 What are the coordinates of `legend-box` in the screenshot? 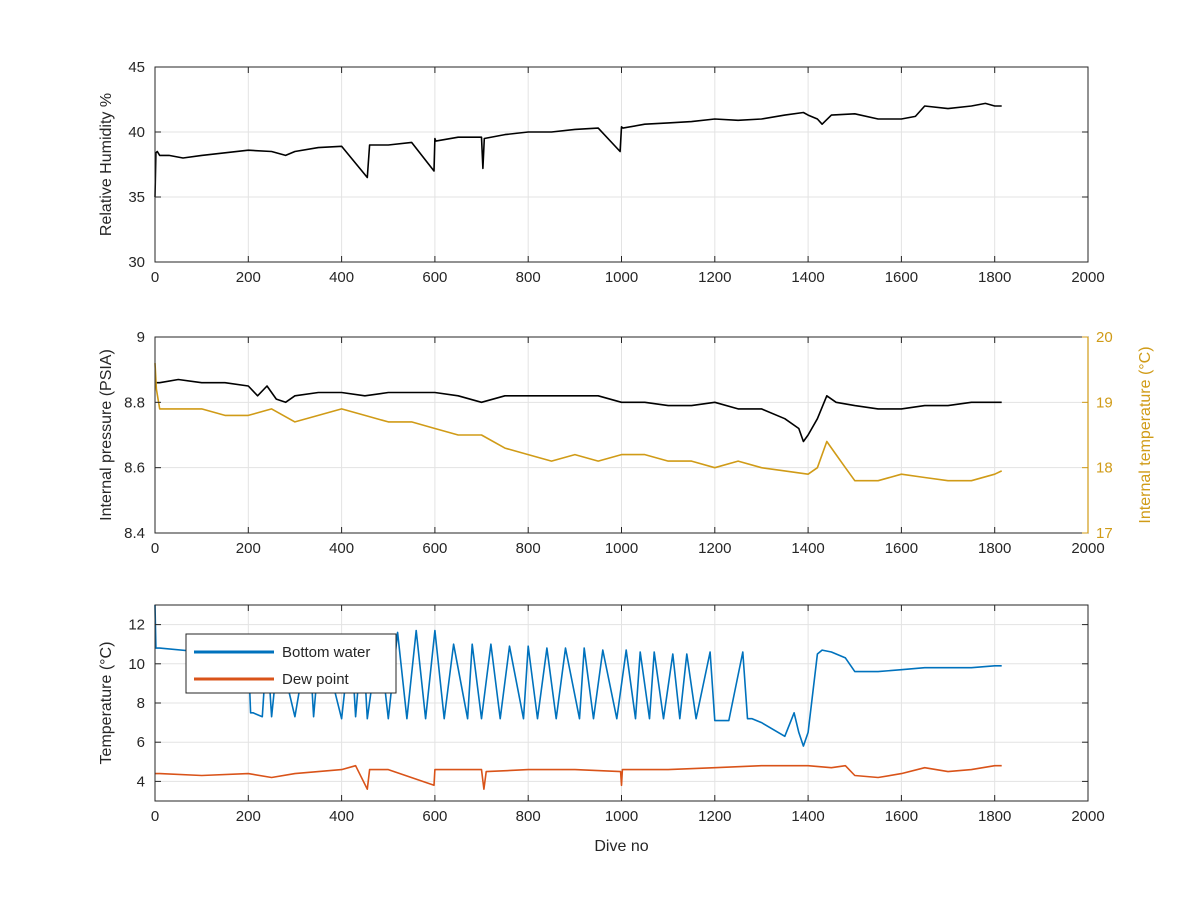 It's located at (291, 663).